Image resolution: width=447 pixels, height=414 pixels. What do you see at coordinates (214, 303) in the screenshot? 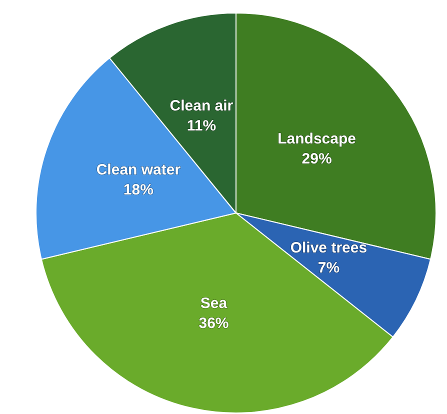
I see `slice-label: Sea` at bounding box center [214, 303].